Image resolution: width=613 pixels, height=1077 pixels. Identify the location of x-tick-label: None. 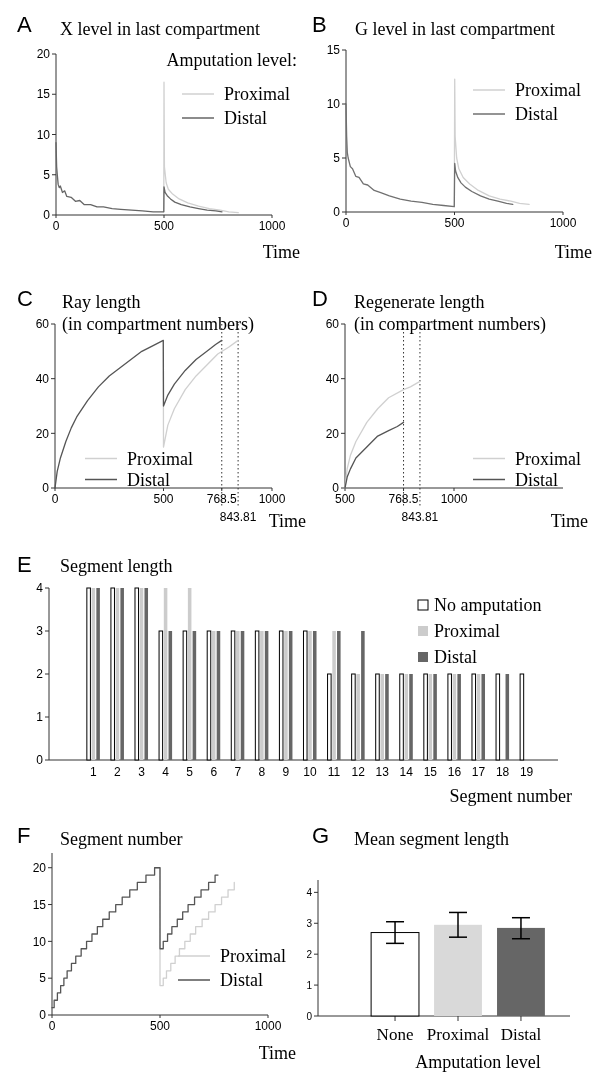
(395, 1034).